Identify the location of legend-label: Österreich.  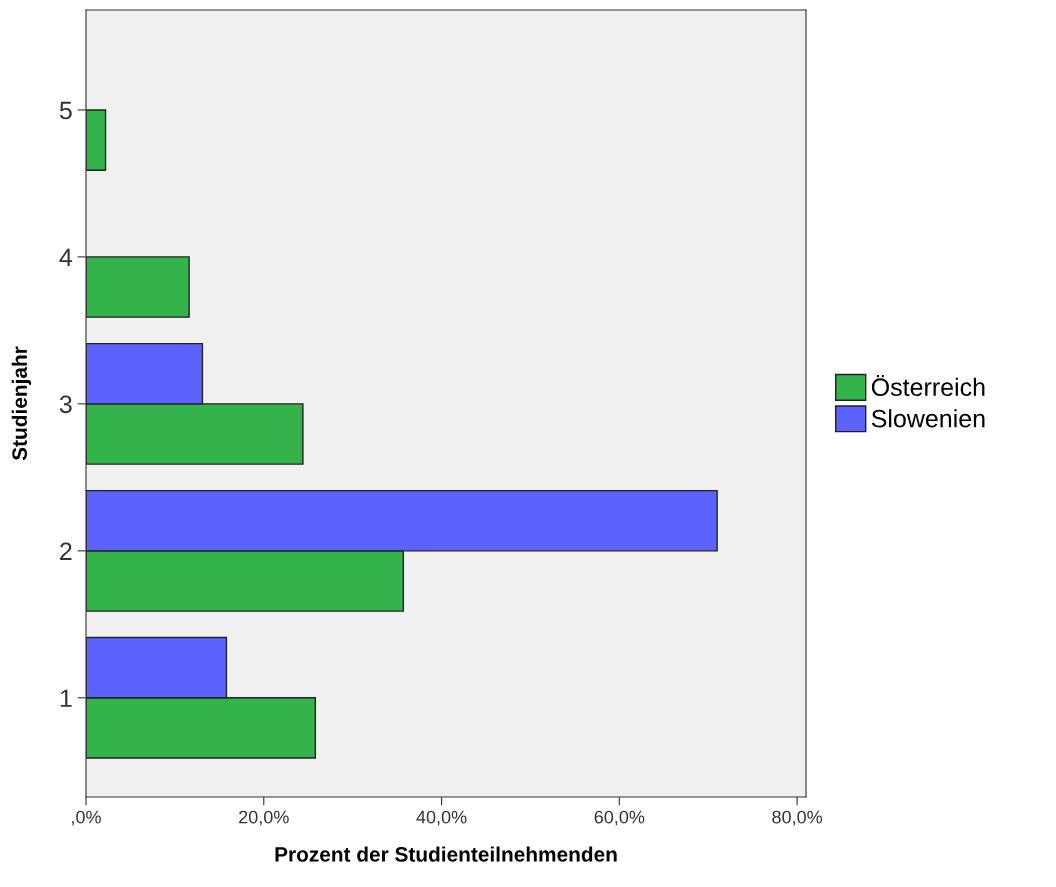
(928, 385).